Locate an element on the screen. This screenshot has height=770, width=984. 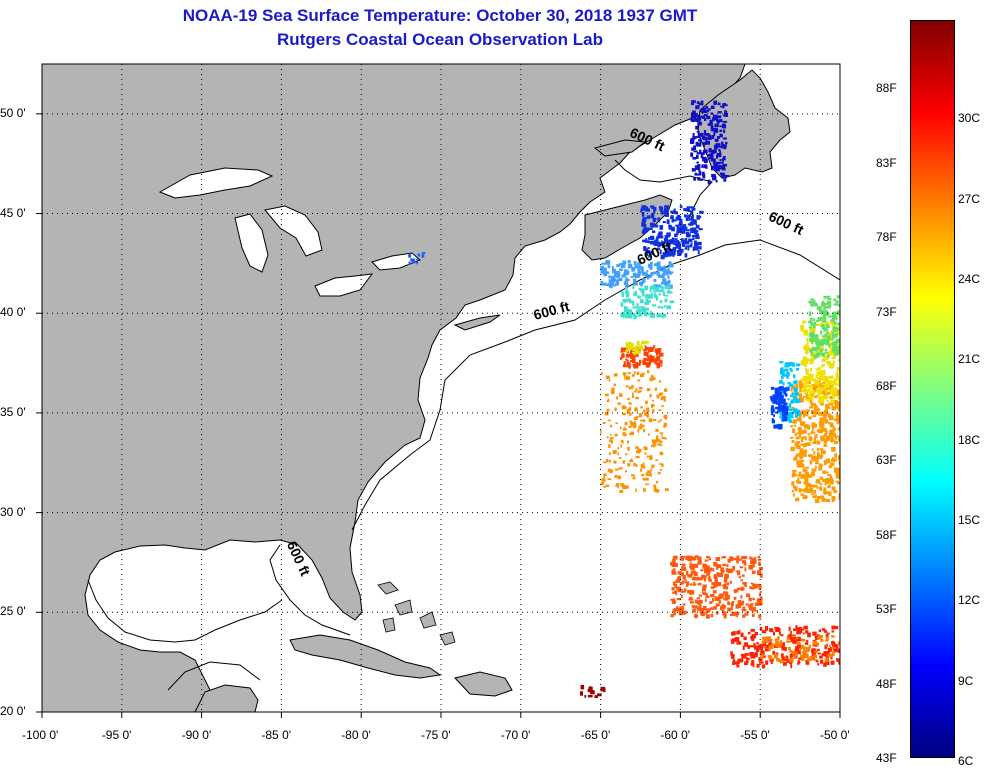
sst-patch-gulf-stream-east-yellow is located at coordinates (820, 362).